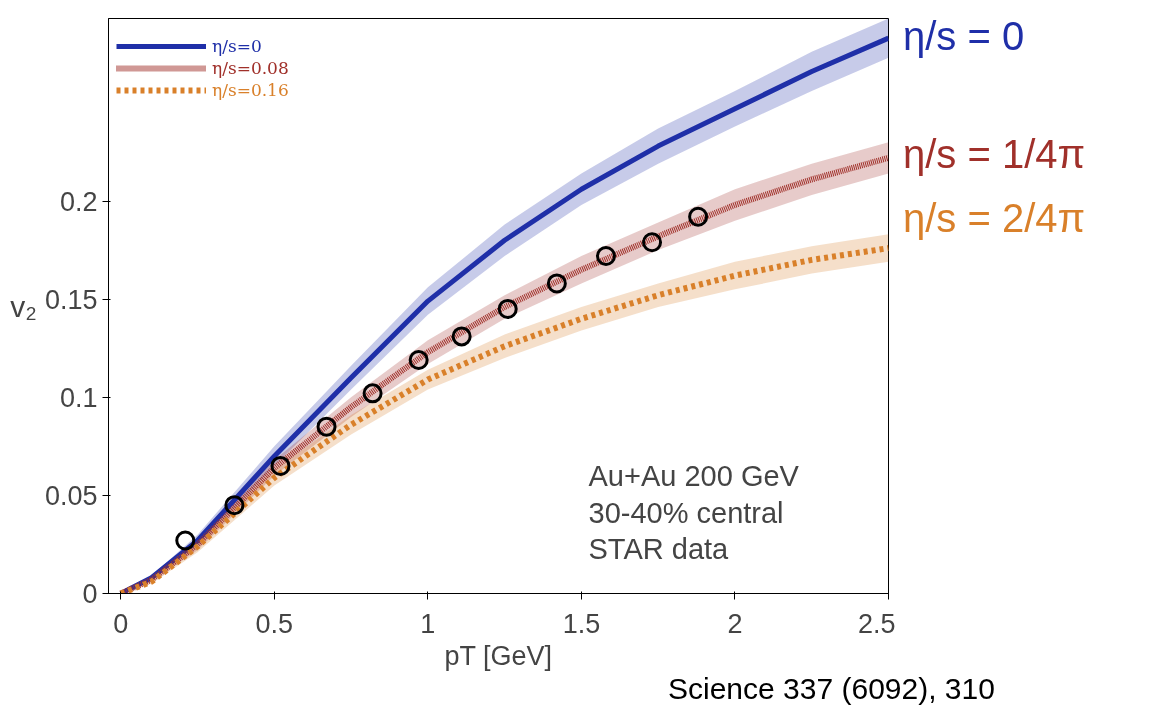 This screenshot has width=1162, height=716. Describe the element at coordinates (23, 306) in the screenshot. I see `y-axis-title: v₂` at that location.